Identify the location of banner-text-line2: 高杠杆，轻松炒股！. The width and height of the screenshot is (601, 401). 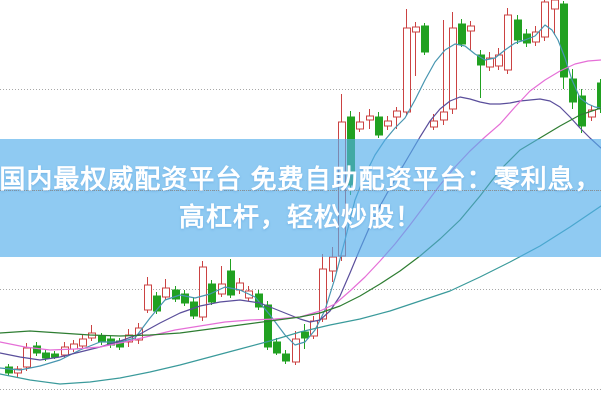
(300, 217).